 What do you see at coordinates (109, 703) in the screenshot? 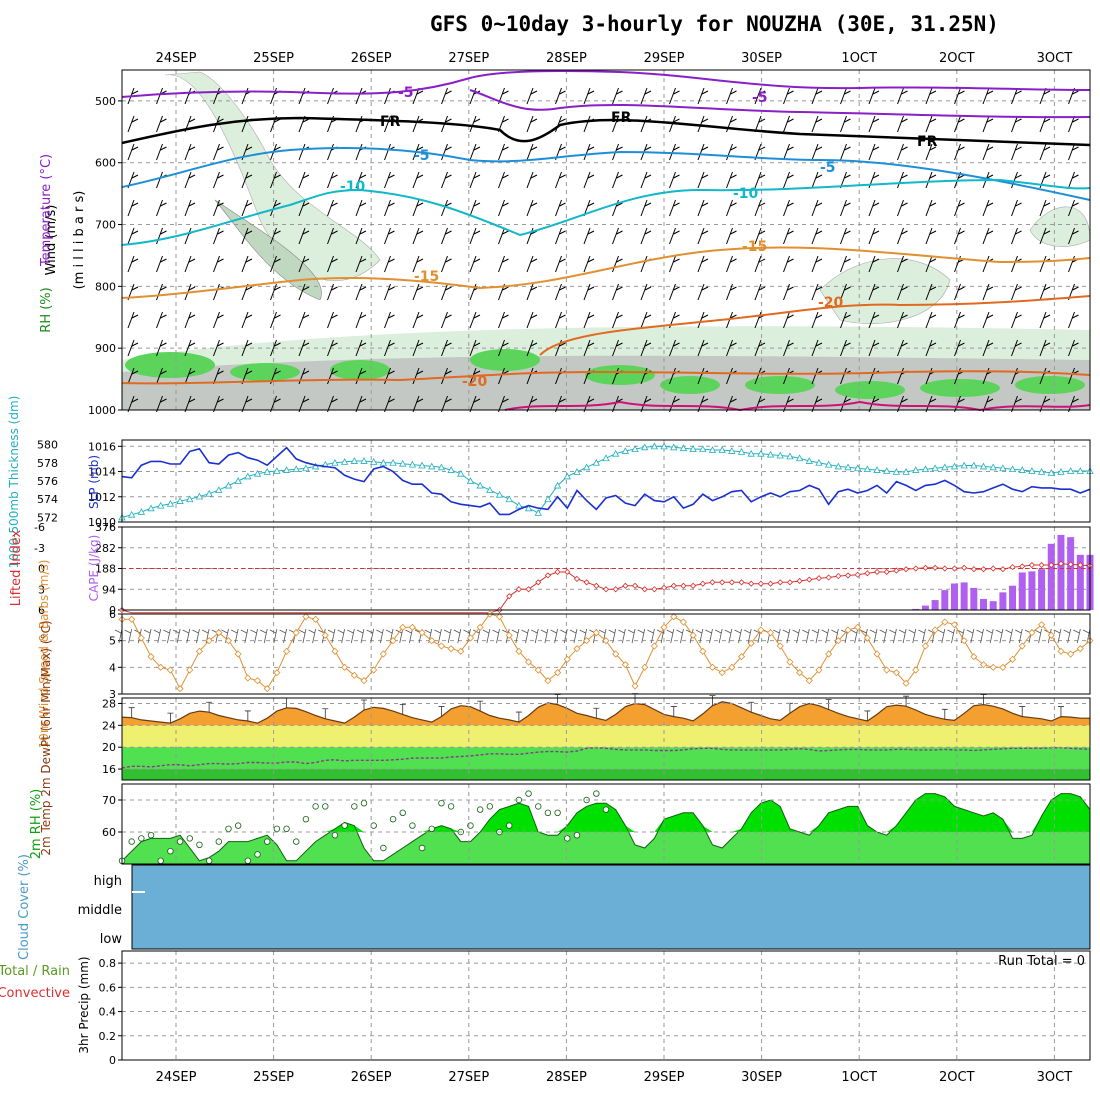
I see `temp-tick-label: 28` at bounding box center [109, 703].